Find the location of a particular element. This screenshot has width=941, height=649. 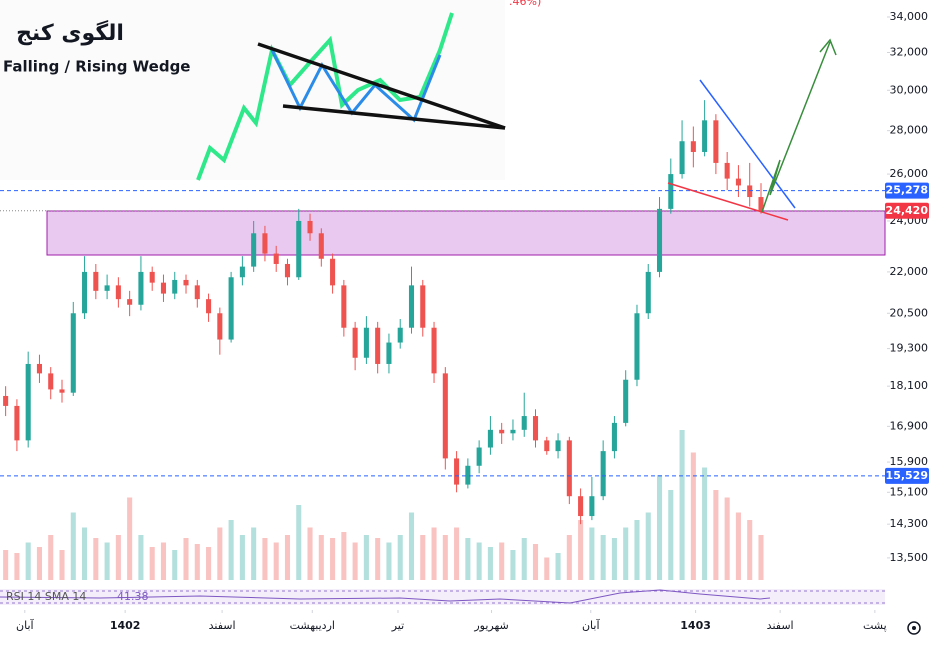

y-tick-label: 15,100 is located at coordinates (909, 491).